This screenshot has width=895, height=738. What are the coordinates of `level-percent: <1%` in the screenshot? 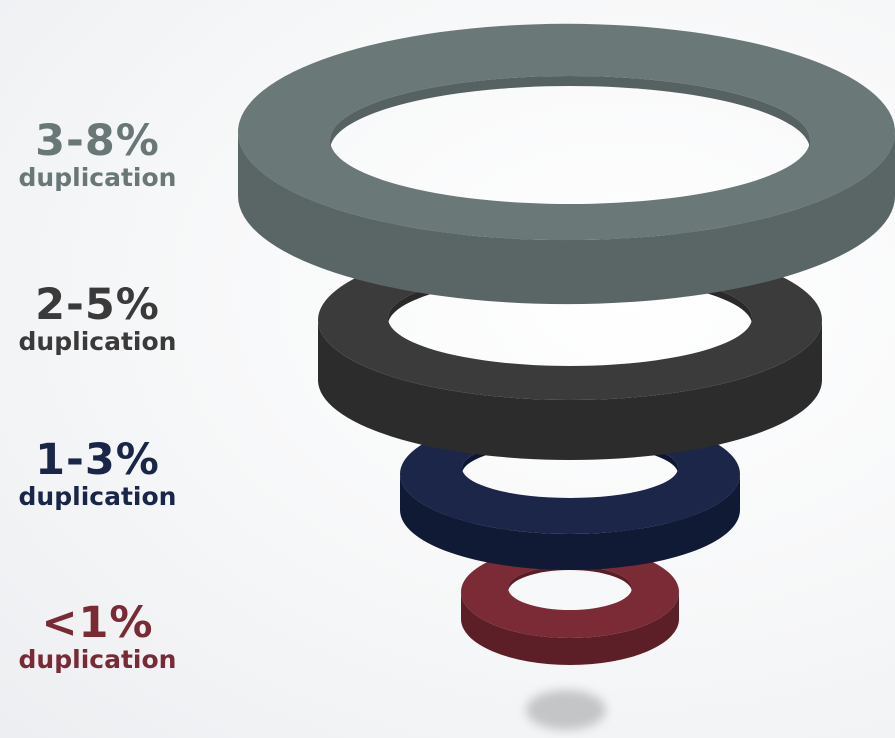 It's located at (97, 623).